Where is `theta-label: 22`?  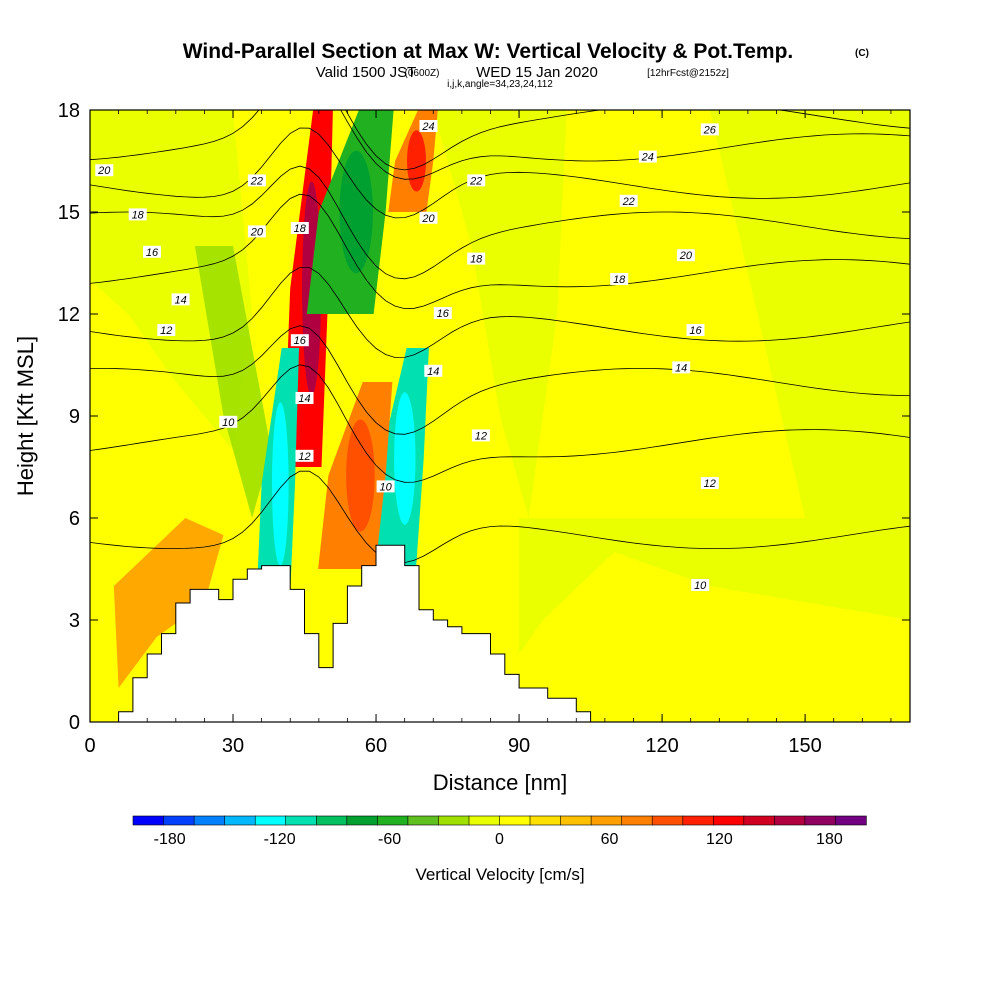
theta-label: 22 is located at coordinates (628, 201).